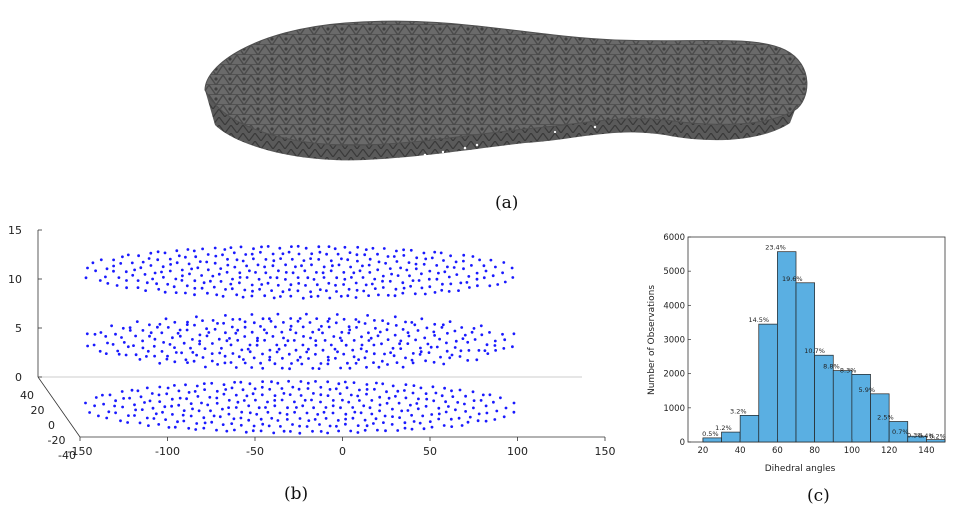 The width and height of the screenshot is (966, 511). What do you see at coordinates (915, 436) in the screenshot?
I see `bar-percent-label: 0.3%` at bounding box center [915, 436].